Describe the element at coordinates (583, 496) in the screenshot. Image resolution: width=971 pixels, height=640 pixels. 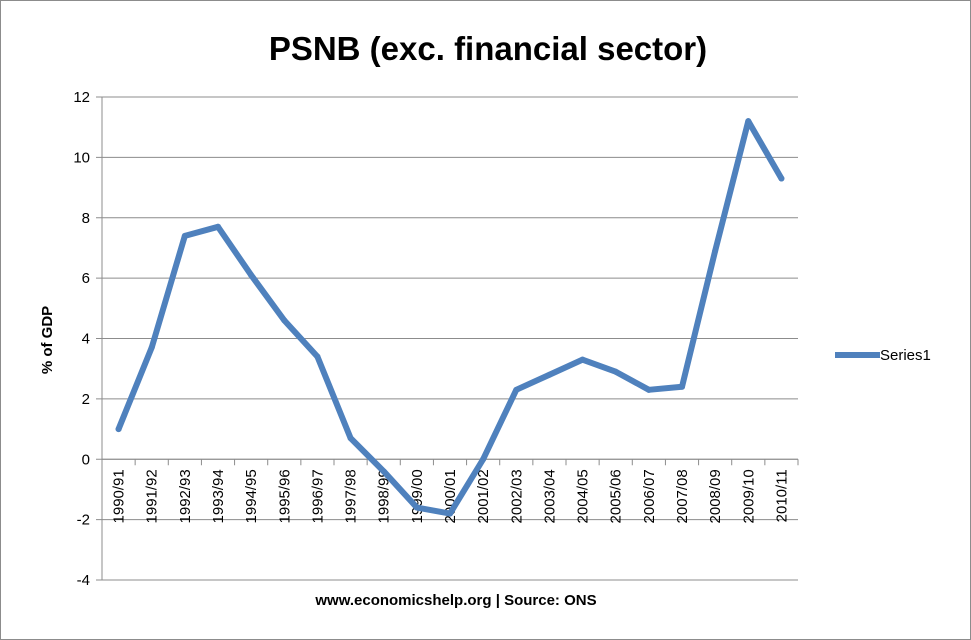
I see `x-tick-label-14: 2004/05` at that location.